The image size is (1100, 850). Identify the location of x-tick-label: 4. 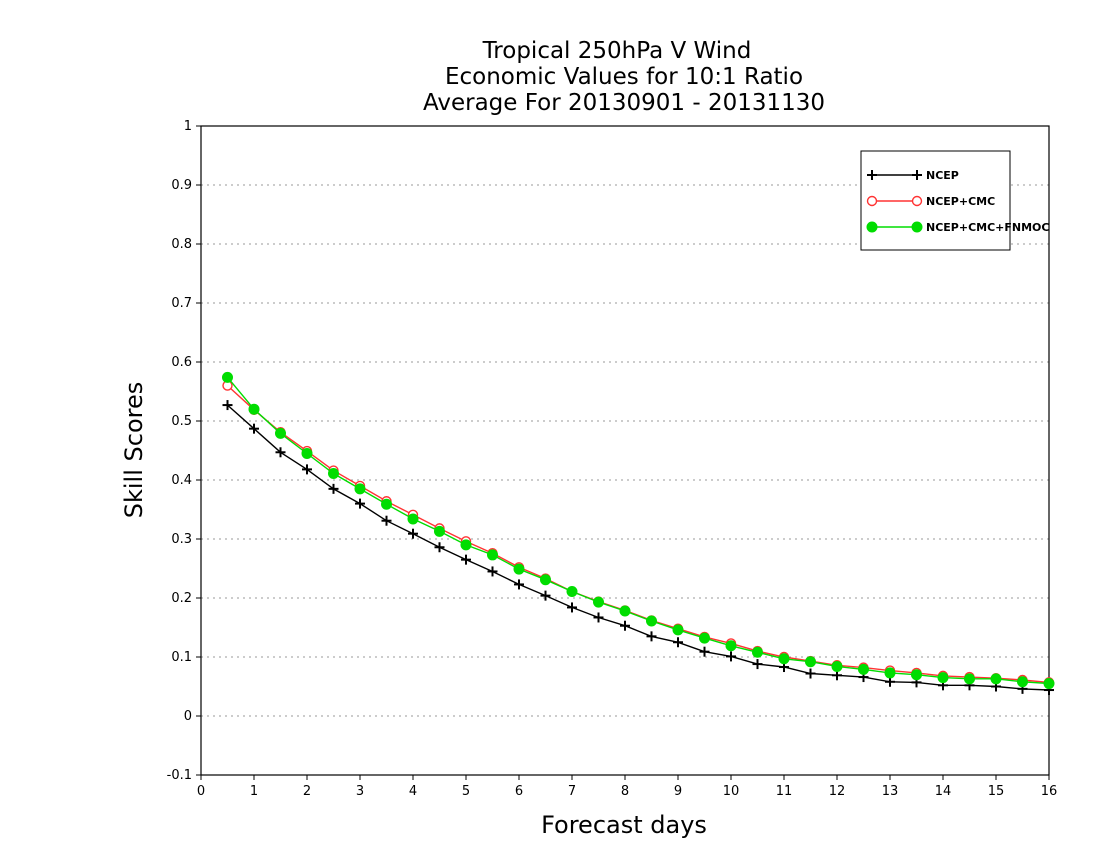
(413, 791).